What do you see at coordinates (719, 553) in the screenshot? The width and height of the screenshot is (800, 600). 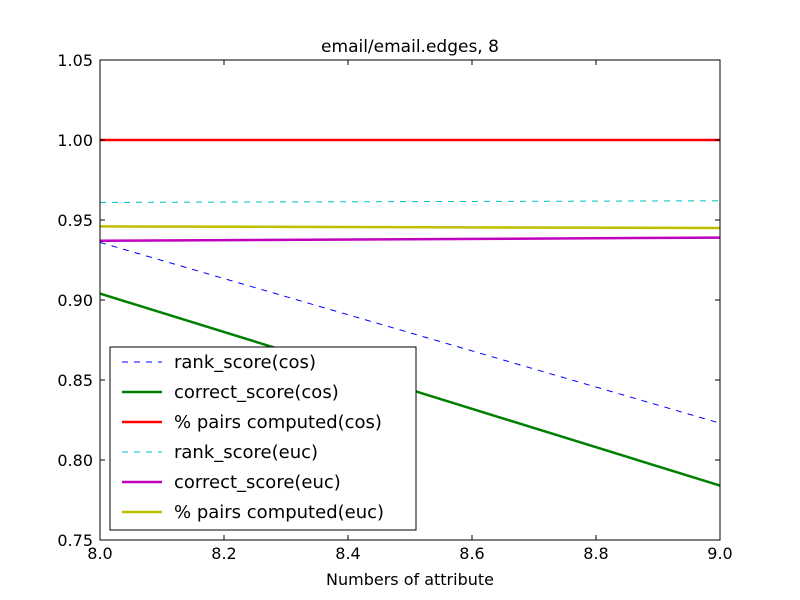 I see `x-tick-label: 9.0` at bounding box center [719, 553].